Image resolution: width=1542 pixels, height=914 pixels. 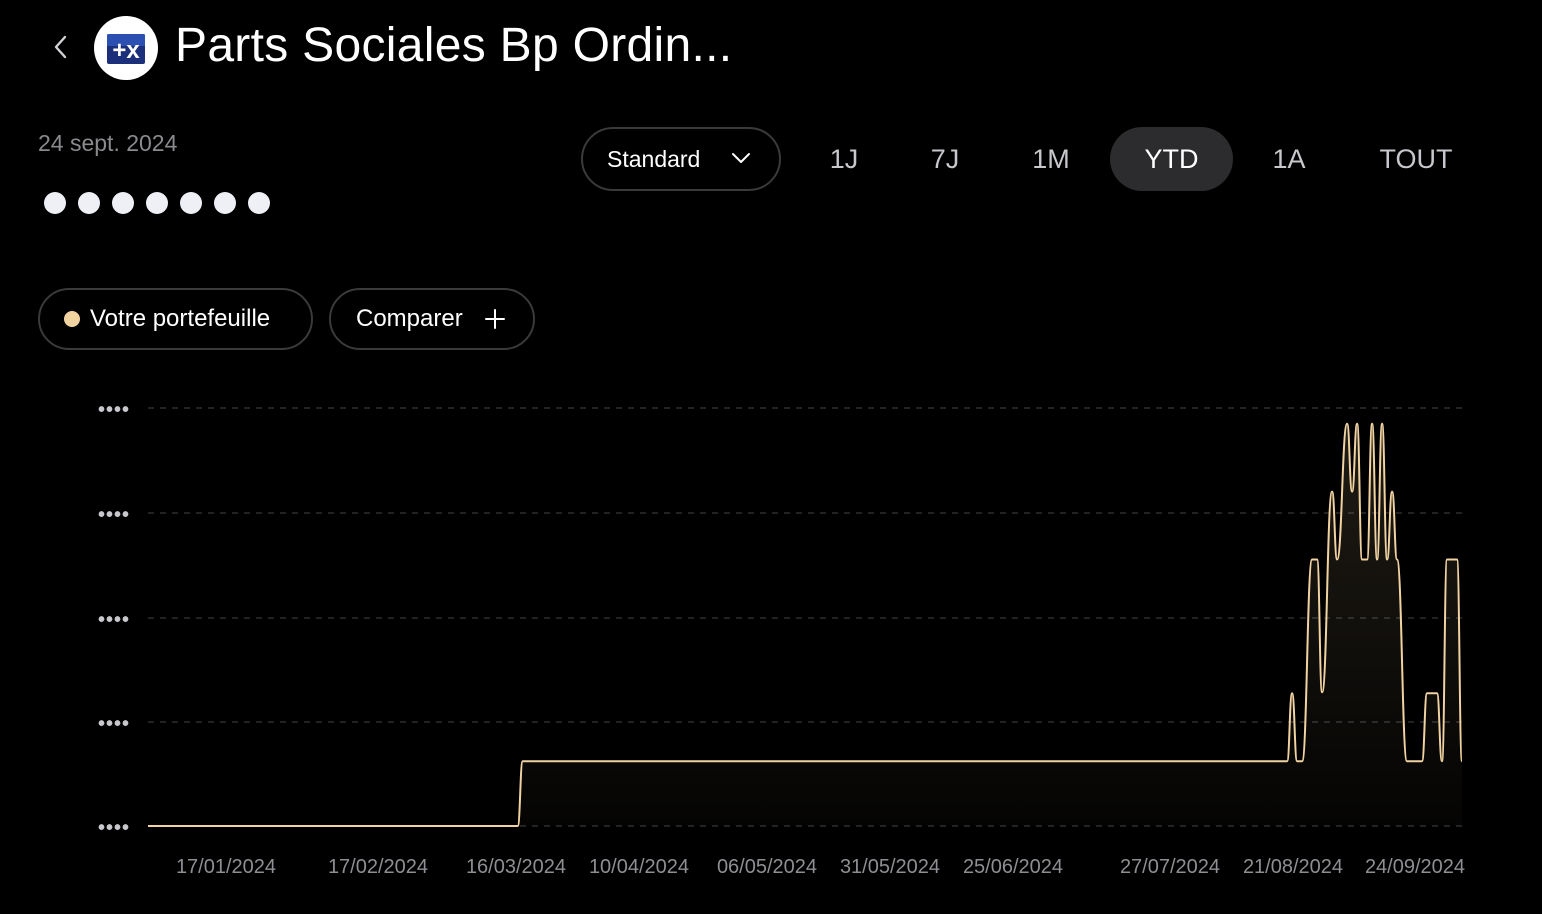 I want to click on x-axis-tick-label: 10/04/2024, so click(x=639, y=867).